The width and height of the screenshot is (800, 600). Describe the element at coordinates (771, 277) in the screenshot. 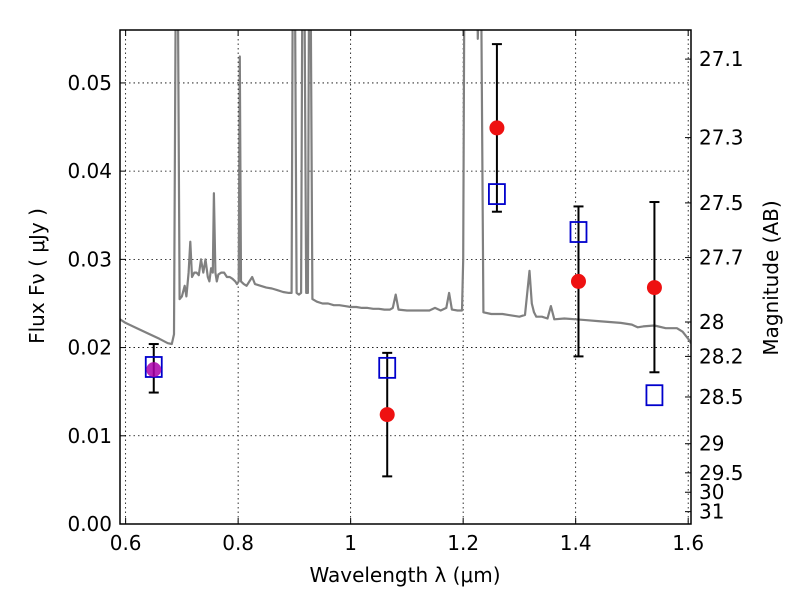

I see `right-y-axis-title: Magnitude (AB)` at that location.